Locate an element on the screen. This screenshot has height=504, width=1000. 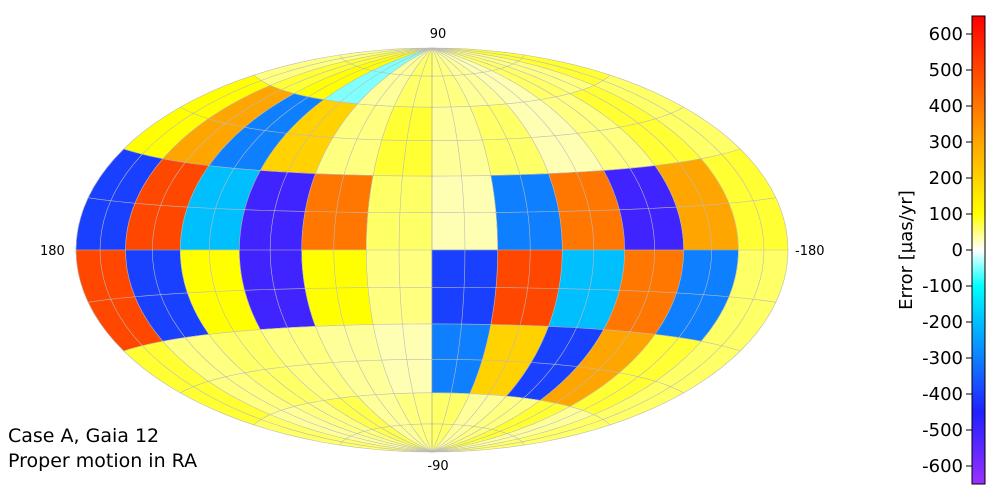
colorbar-tick-label: 400 is located at coordinates (946, 106).